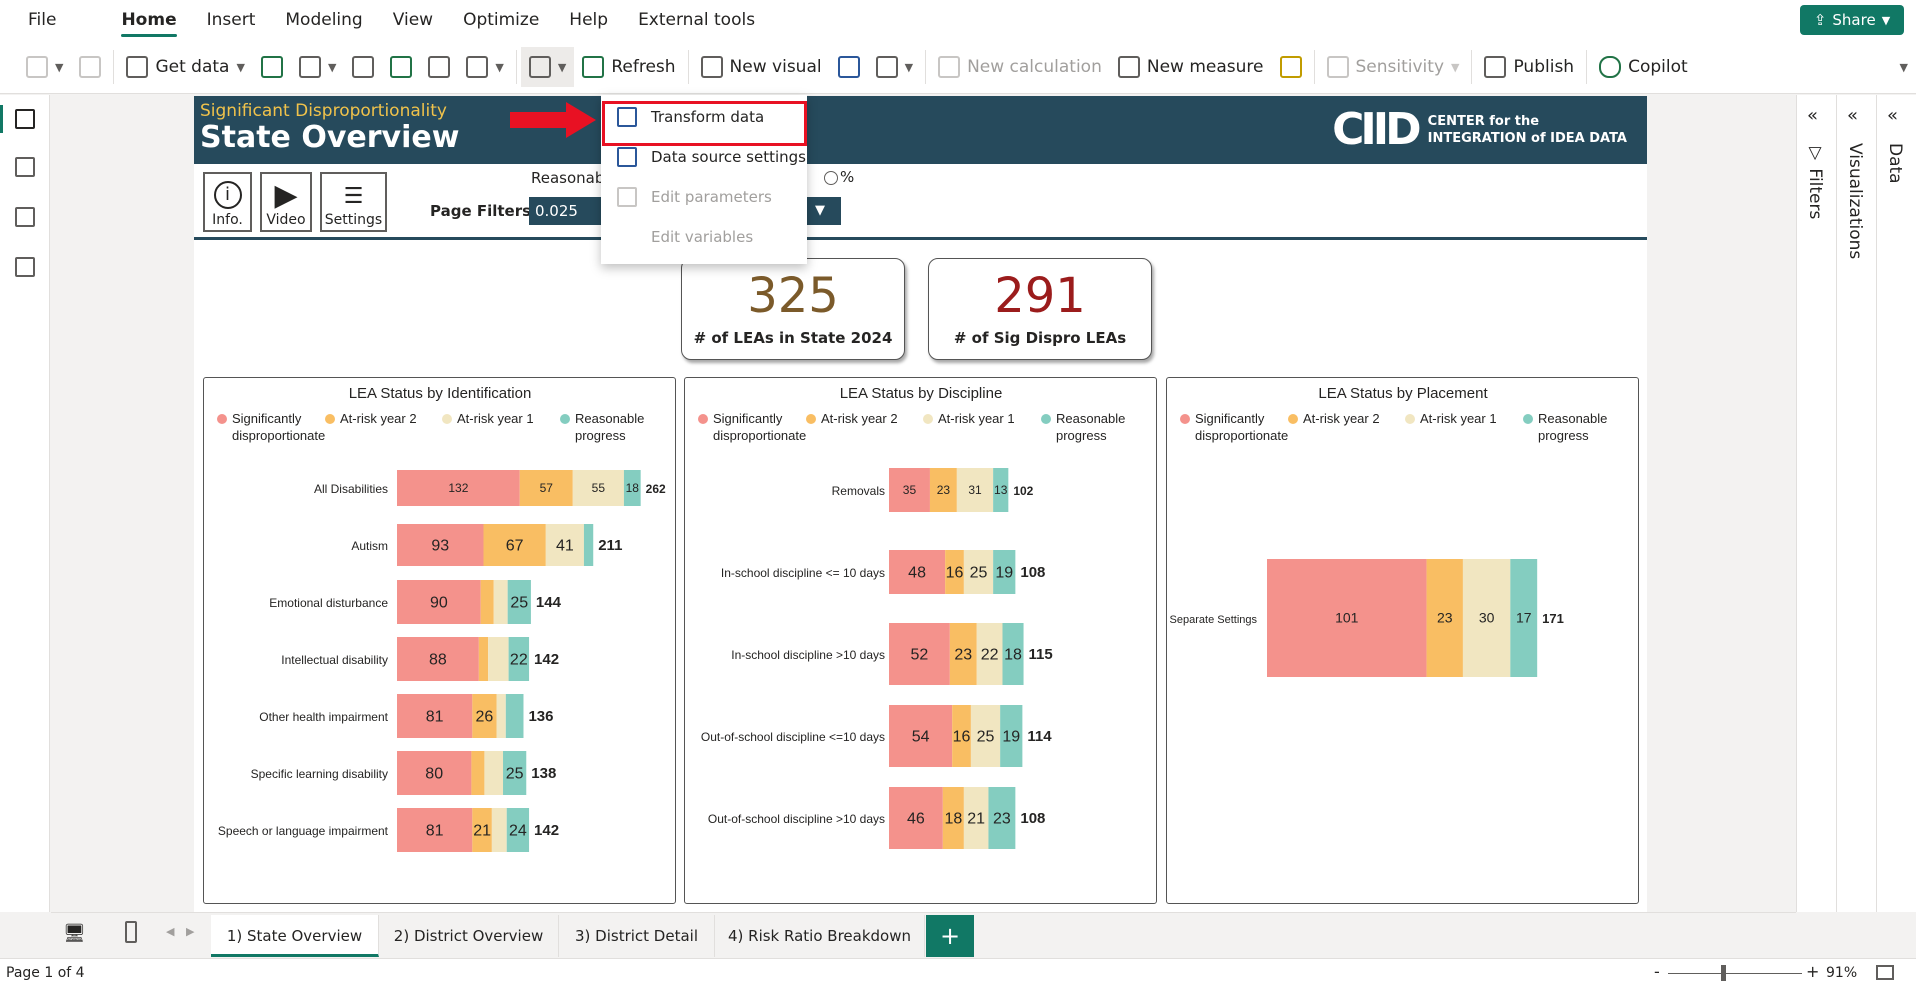  What do you see at coordinates (148, 20) in the screenshot?
I see `menu-home: Home` at bounding box center [148, 20].